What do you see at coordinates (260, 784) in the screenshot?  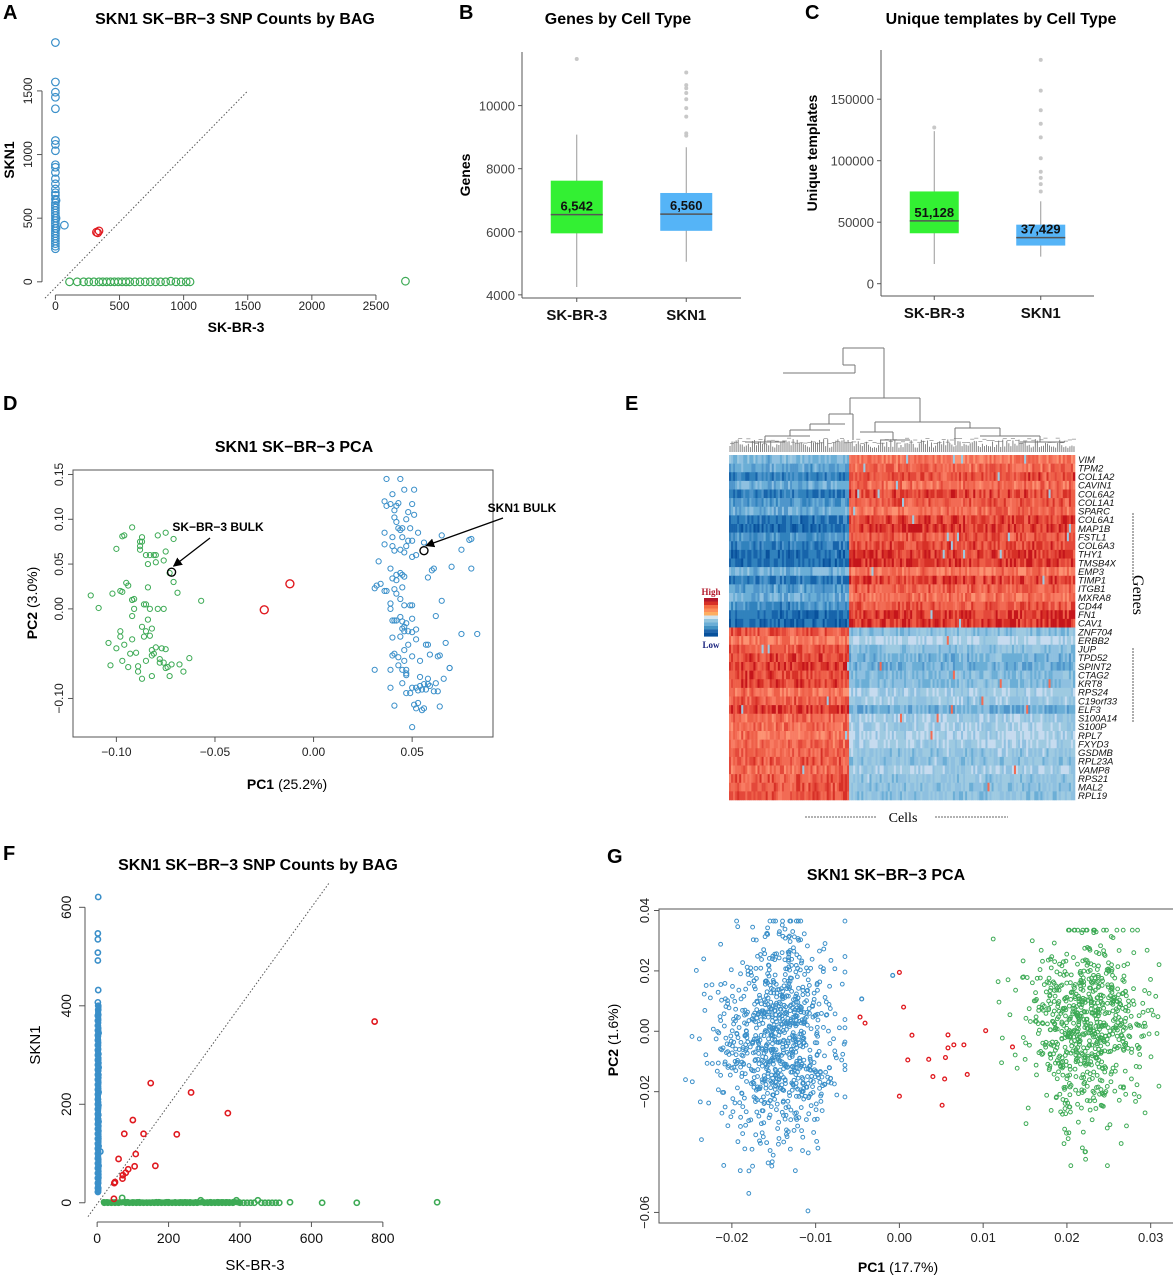 I see `panel-d-xlabel-name: PC1` at bounding box center [260, 784].